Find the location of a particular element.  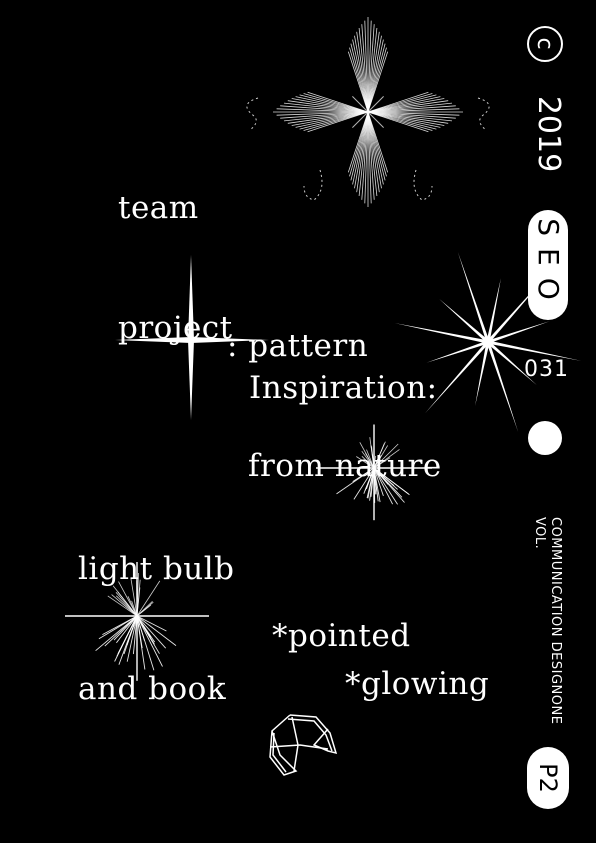

flower-star-graphic is located at coordinates (368, 112).